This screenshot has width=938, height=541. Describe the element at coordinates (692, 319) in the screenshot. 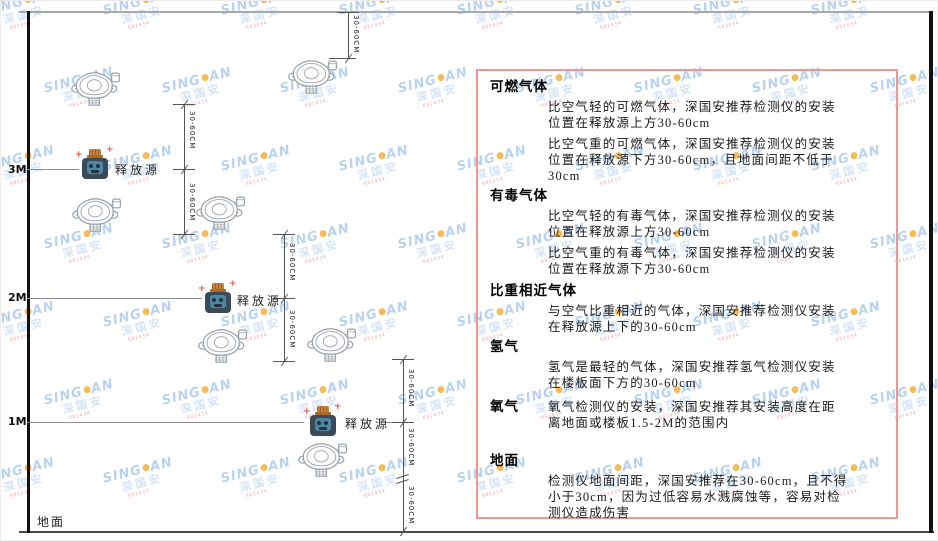

I see `section-paragraph: 与空气比重相近的气体，深国安推荐检测仪安装在释放源上下的30-60cm` at that location.